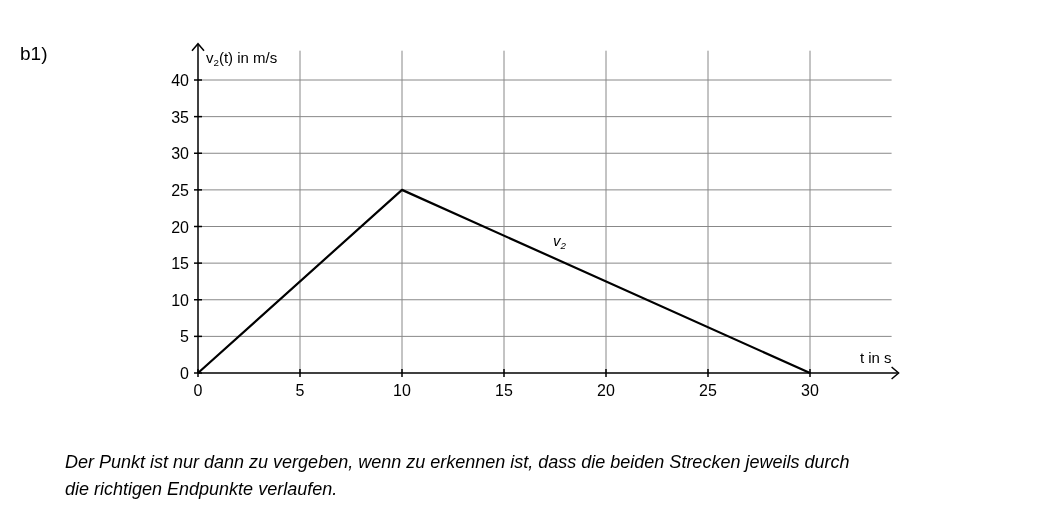  Describe the element at coordinates (185, 373) in the screenshot. I see `y-tick-label: 0` at that location.